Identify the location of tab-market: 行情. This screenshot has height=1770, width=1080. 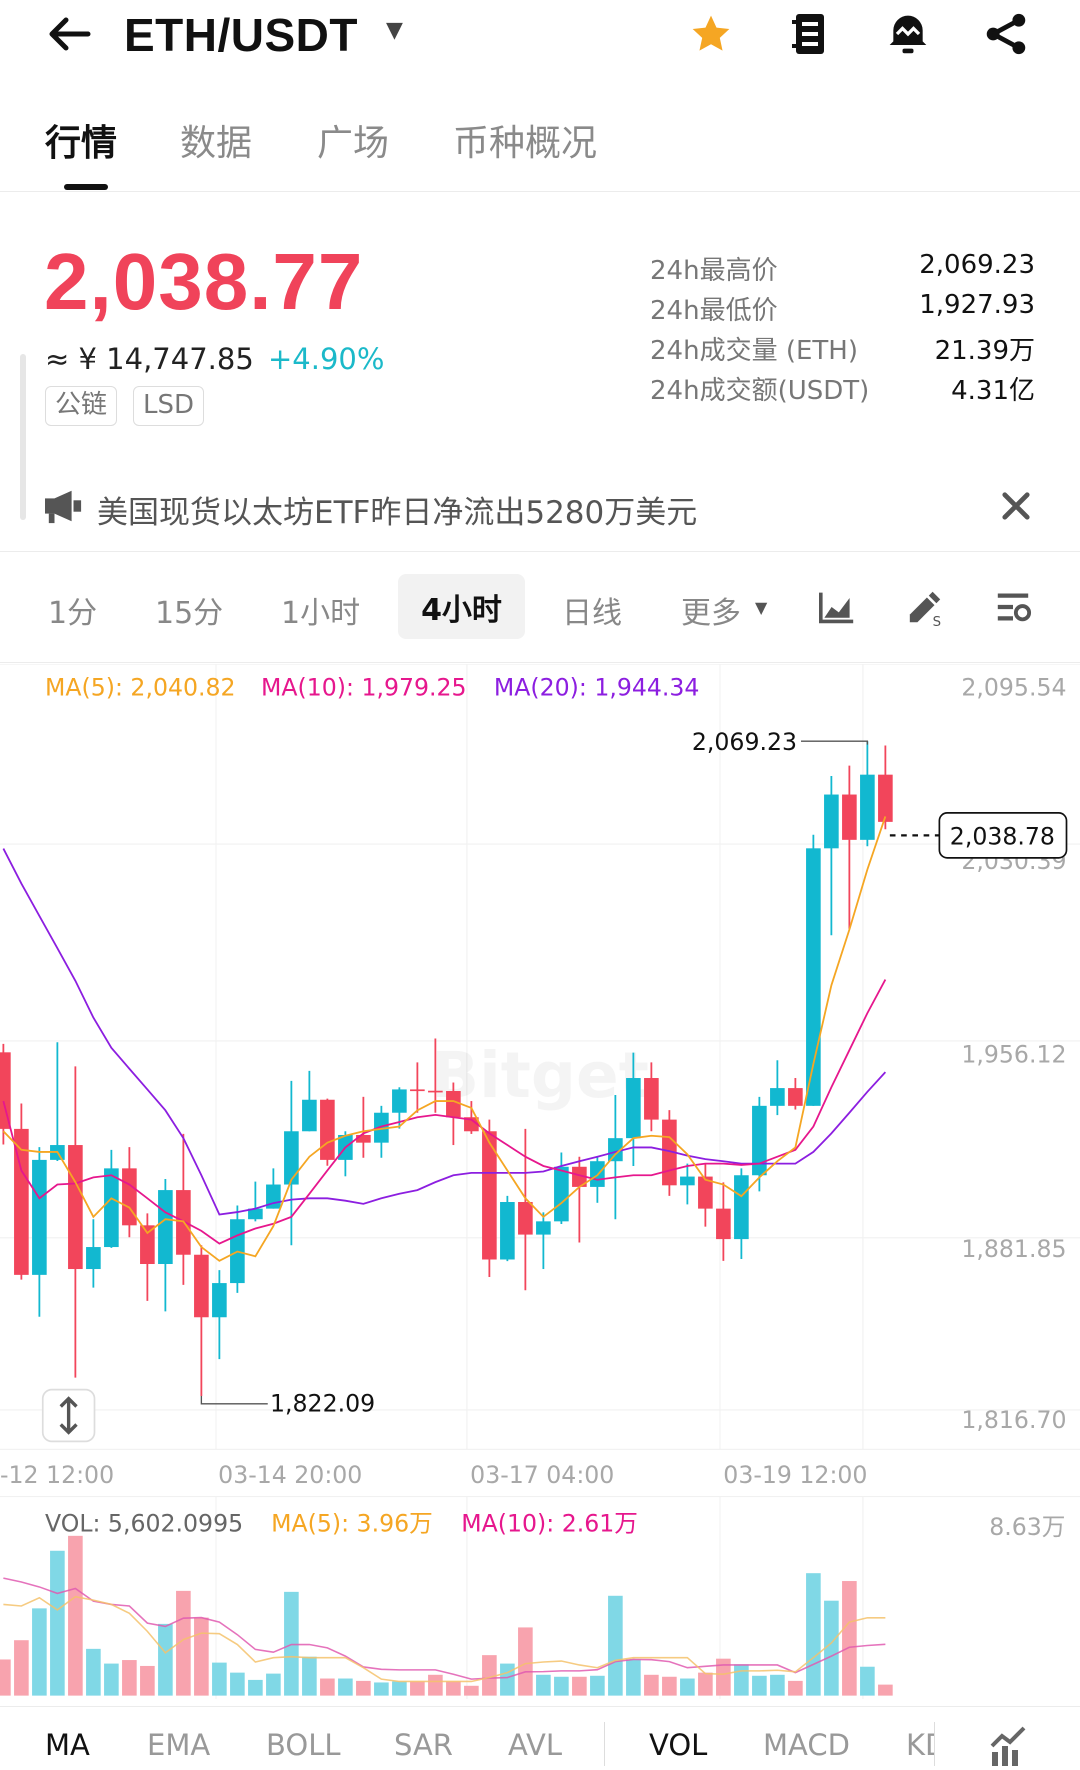
(81, 143).